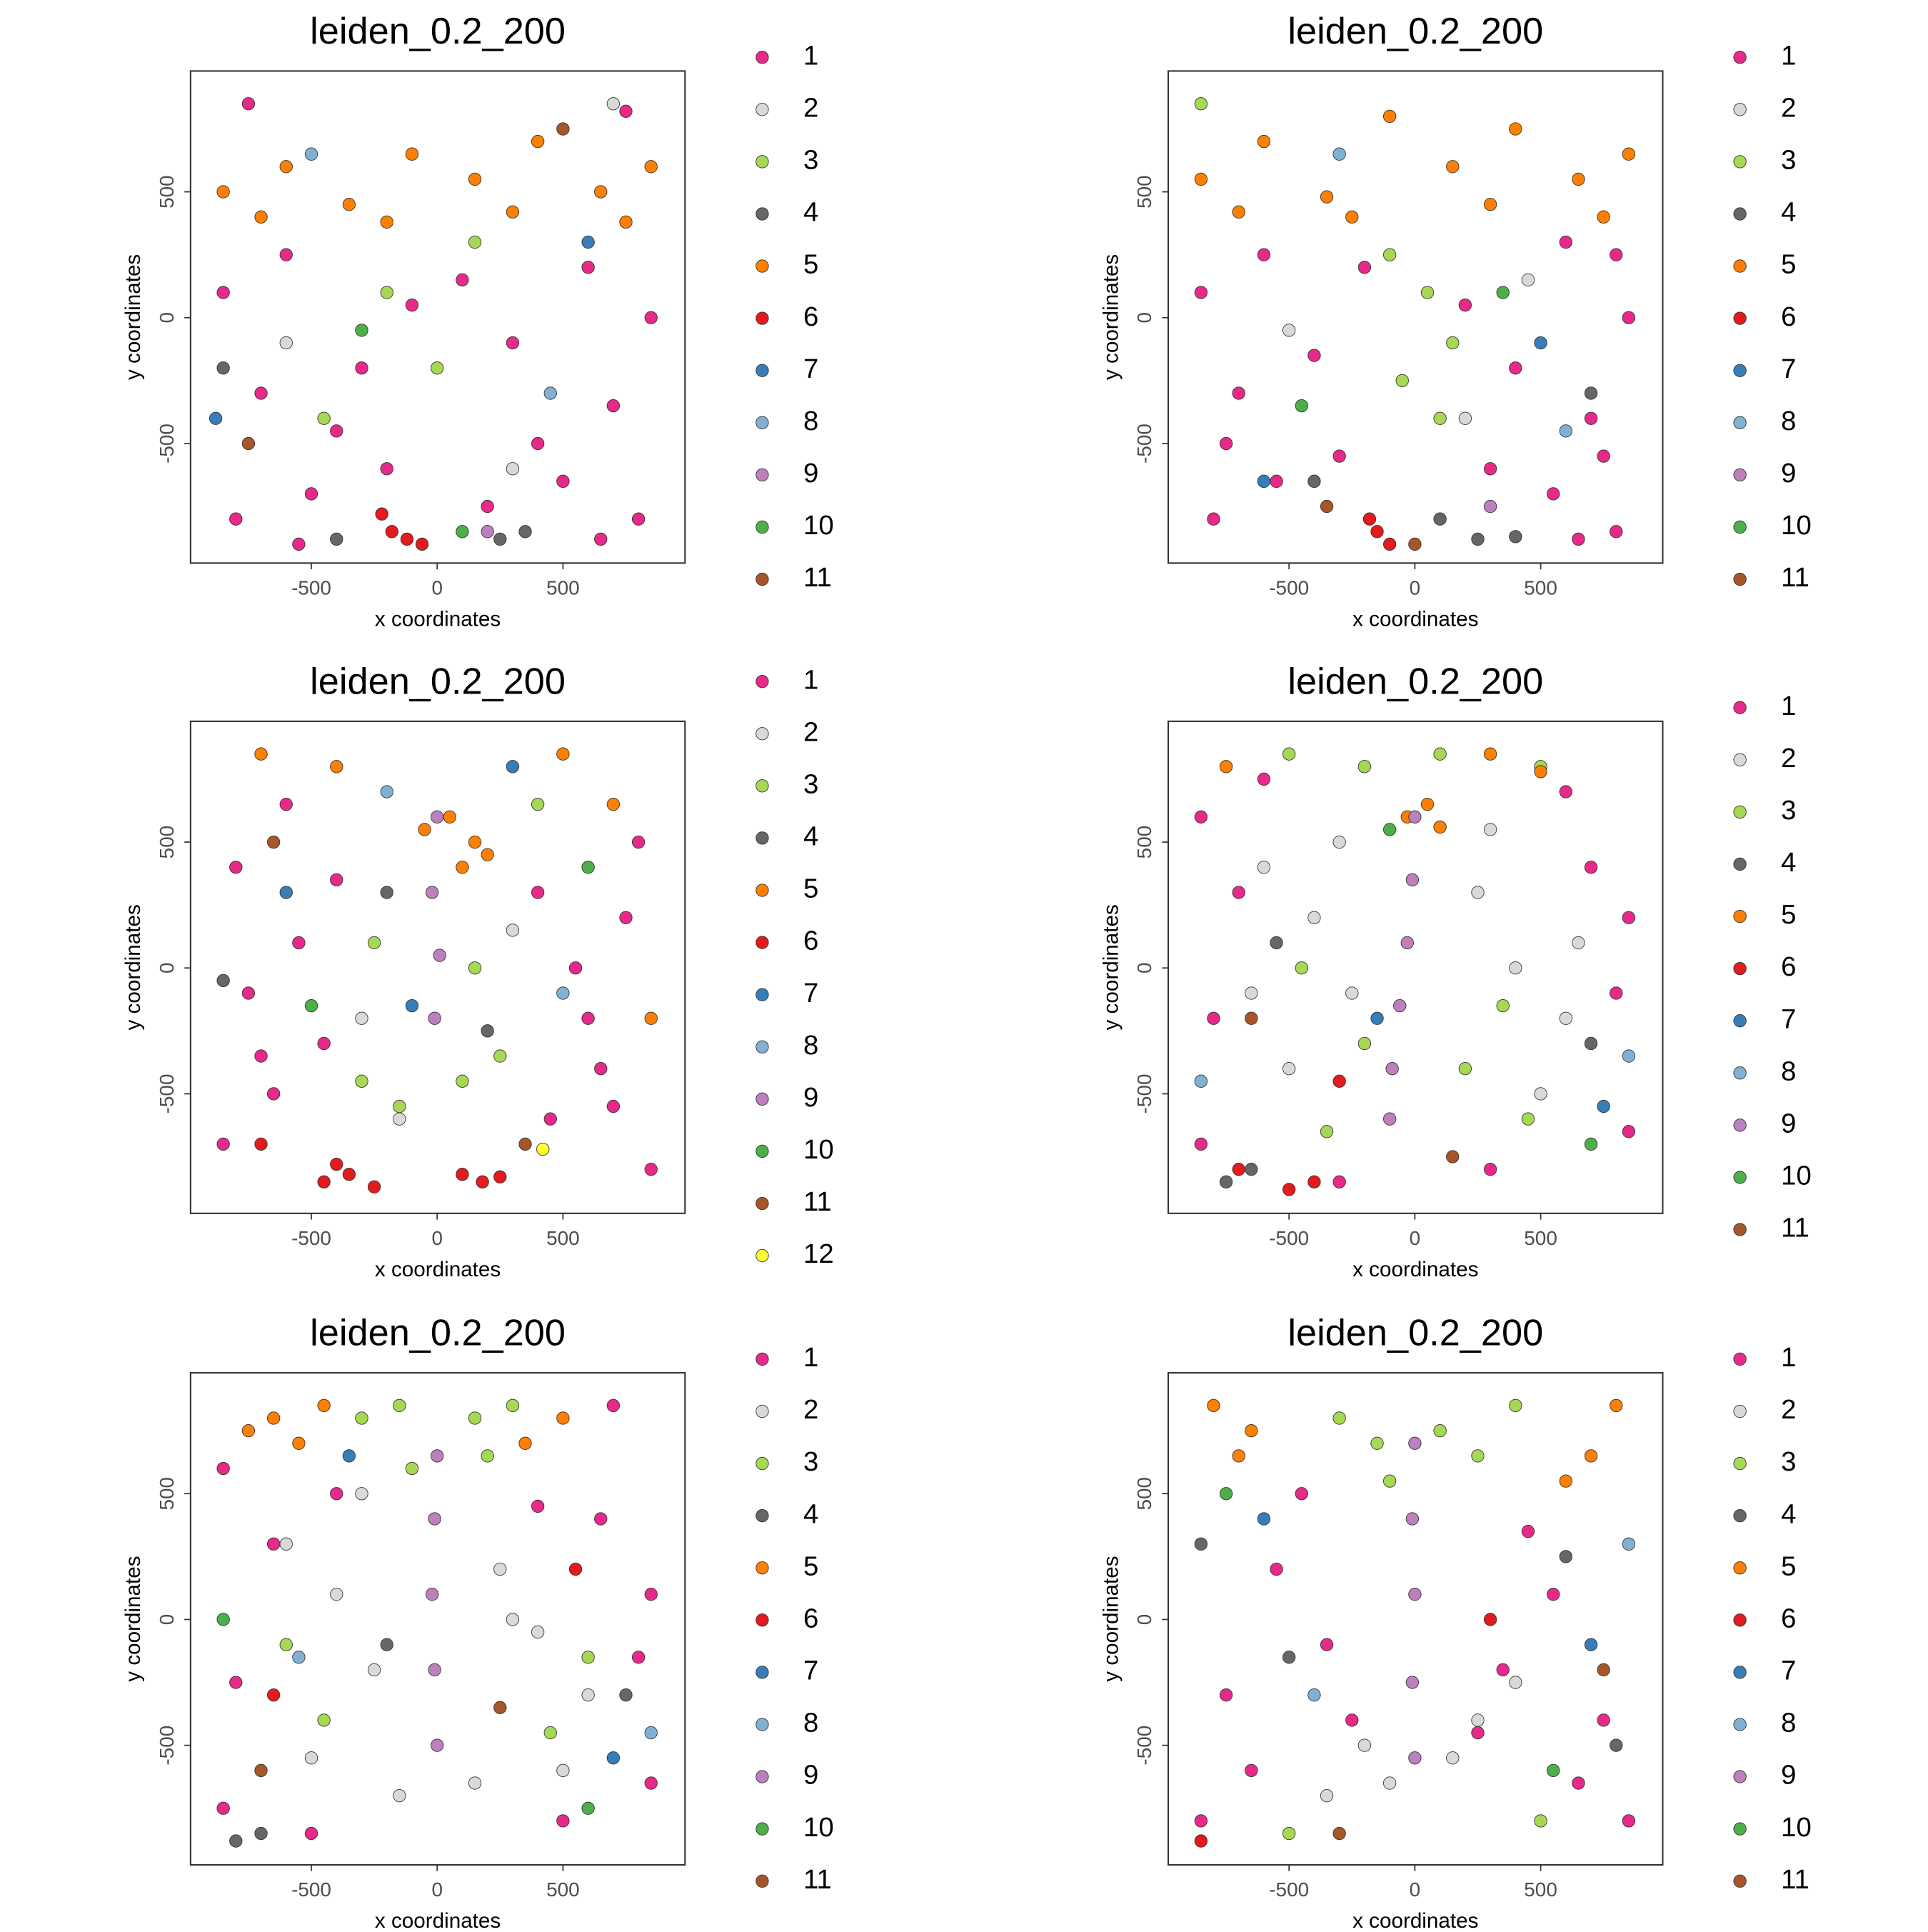 Image resolution: width=1928 pixels, height=1932 pixels. I want to click on legend-label: 5, so click(1788, 1566).